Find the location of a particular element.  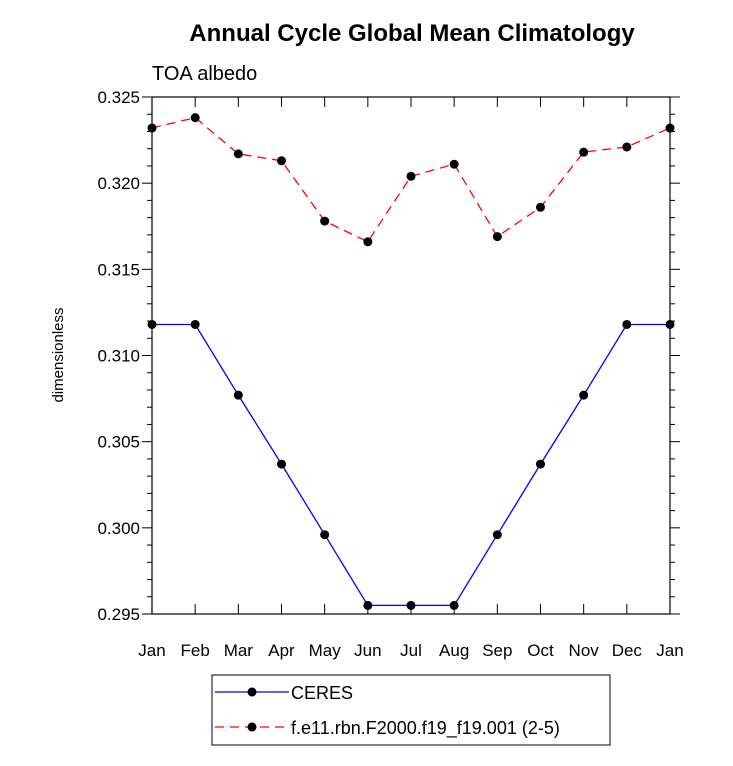

x-tick-label: Feb is located at coordinates (195, 650).